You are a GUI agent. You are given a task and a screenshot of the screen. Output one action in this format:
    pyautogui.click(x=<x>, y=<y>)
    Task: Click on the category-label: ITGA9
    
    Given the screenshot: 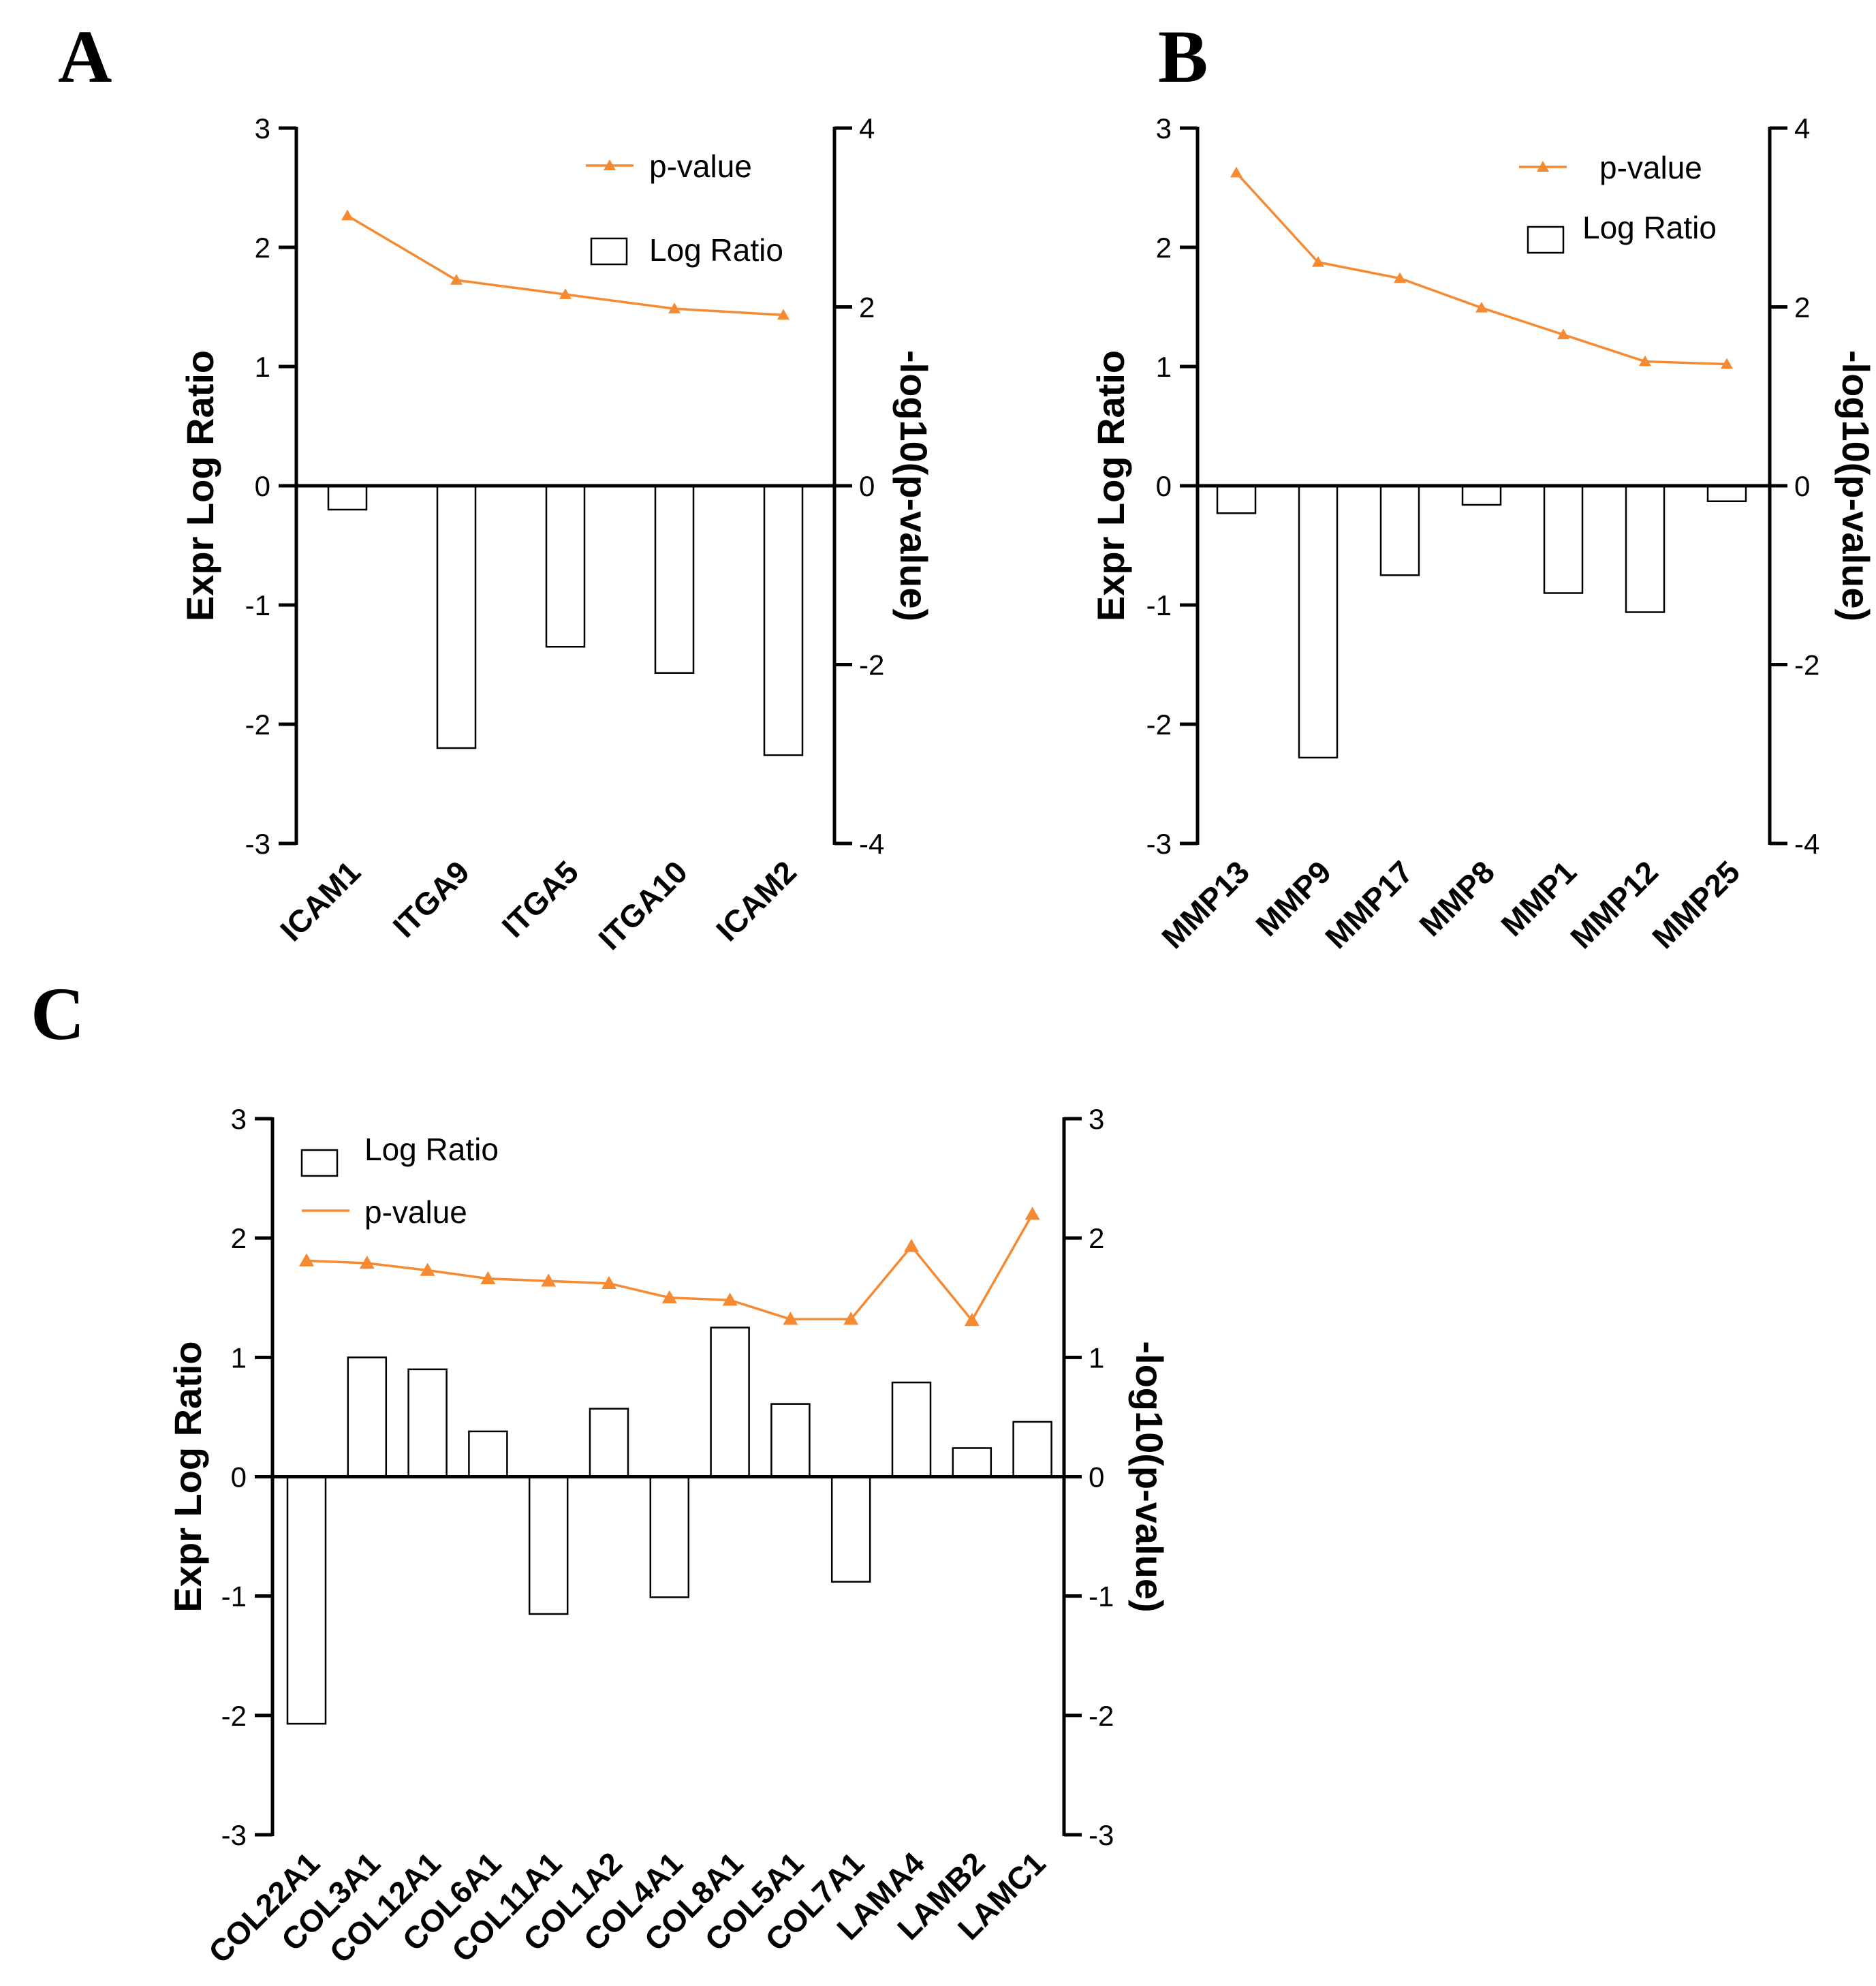 What is the action you would take?
    pyautogui.click(x=432, y=899)
    